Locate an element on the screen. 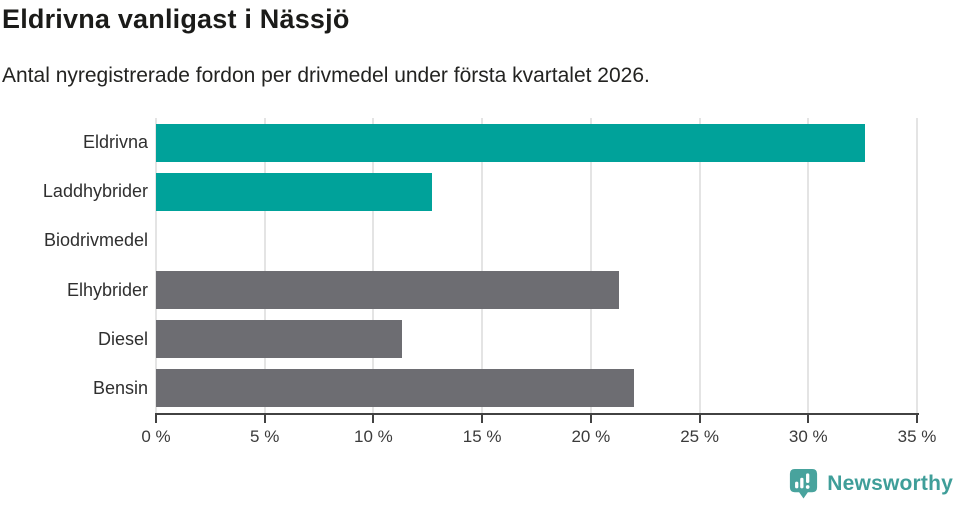 This screenshot has height=505, width=960. tick-label: 25 % is located at coordinates (699, 436).